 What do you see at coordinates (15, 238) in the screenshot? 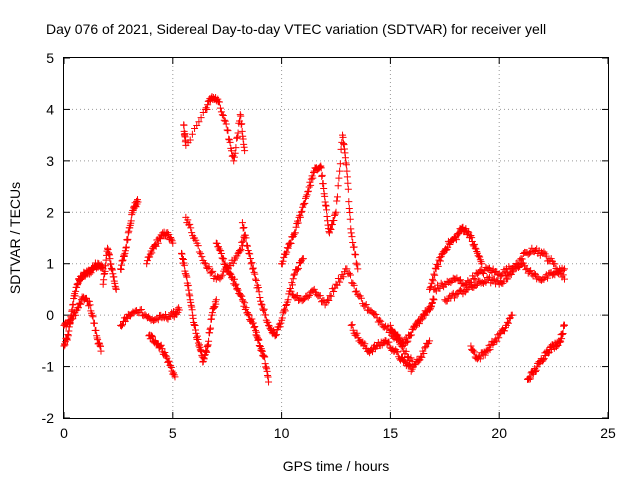
I see `y-axis-label: SDTVAR / TECUs` at bounding box center [15, 238].